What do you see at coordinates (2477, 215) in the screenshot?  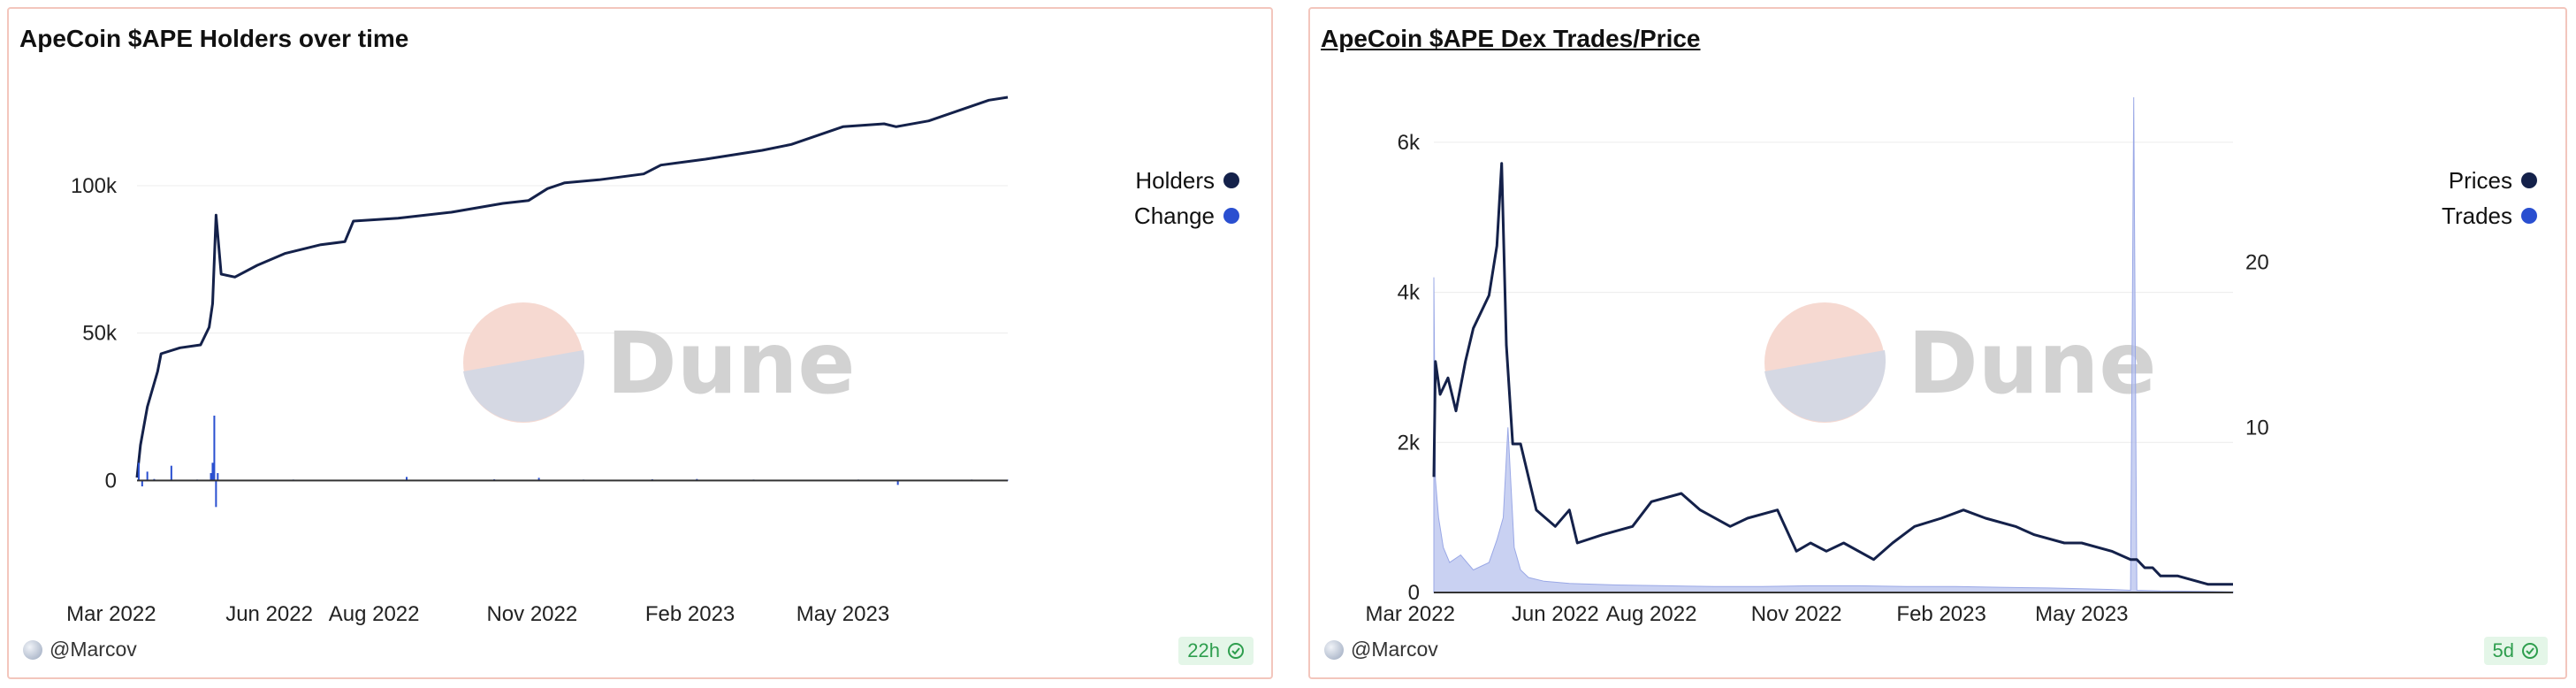 I see `legend-label: Trades` at bounding box center [2477, 215].